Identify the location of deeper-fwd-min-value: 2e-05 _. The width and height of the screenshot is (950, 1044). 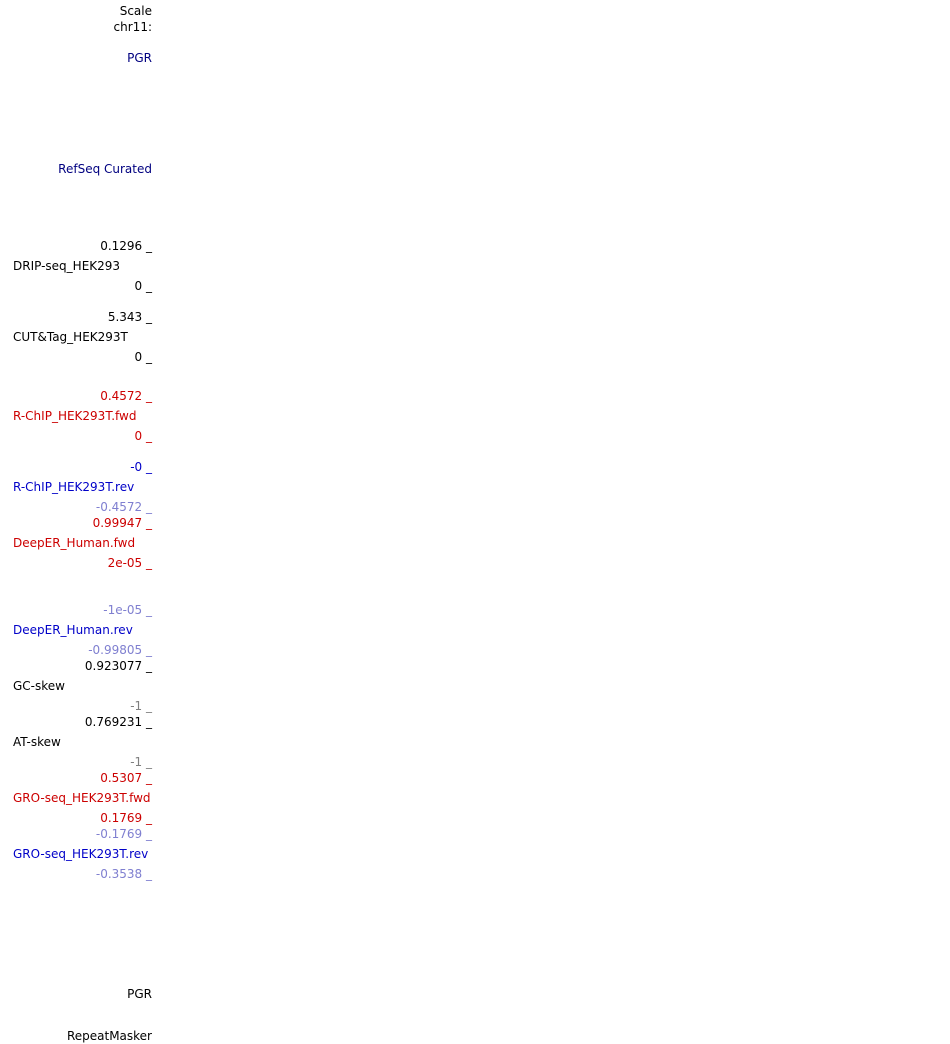
(129, 563).